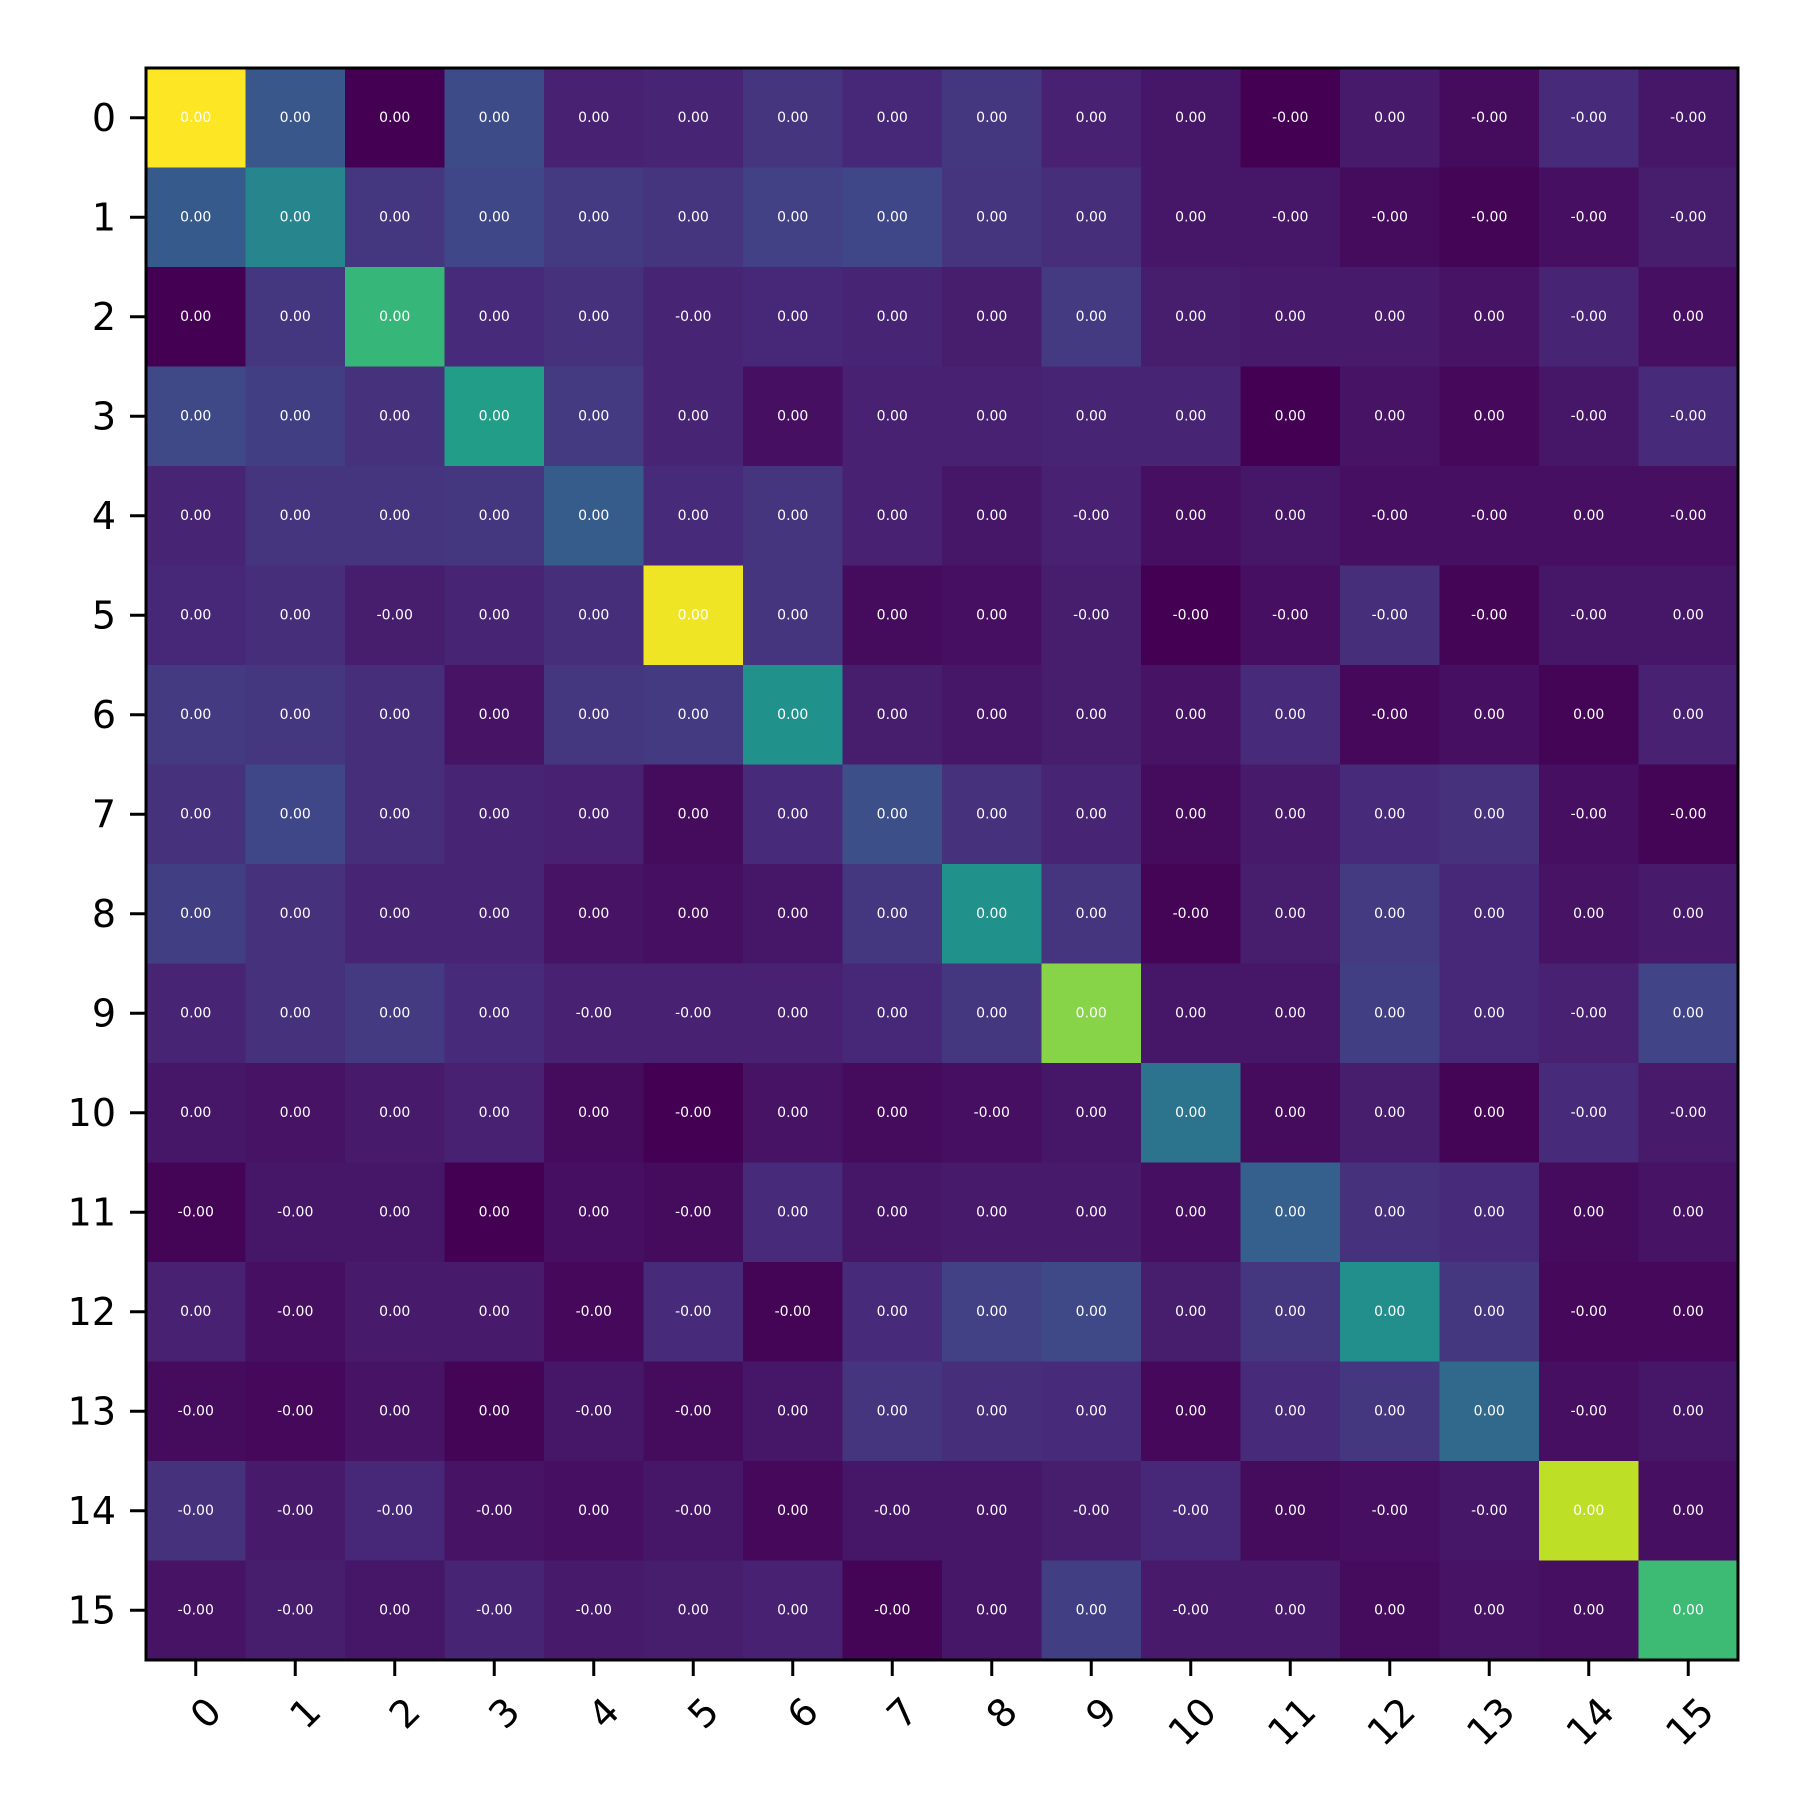  Describe the element at coordinates (892, 118) in the screenshot. I see `heatmap-cell-r0-c7` at that location.